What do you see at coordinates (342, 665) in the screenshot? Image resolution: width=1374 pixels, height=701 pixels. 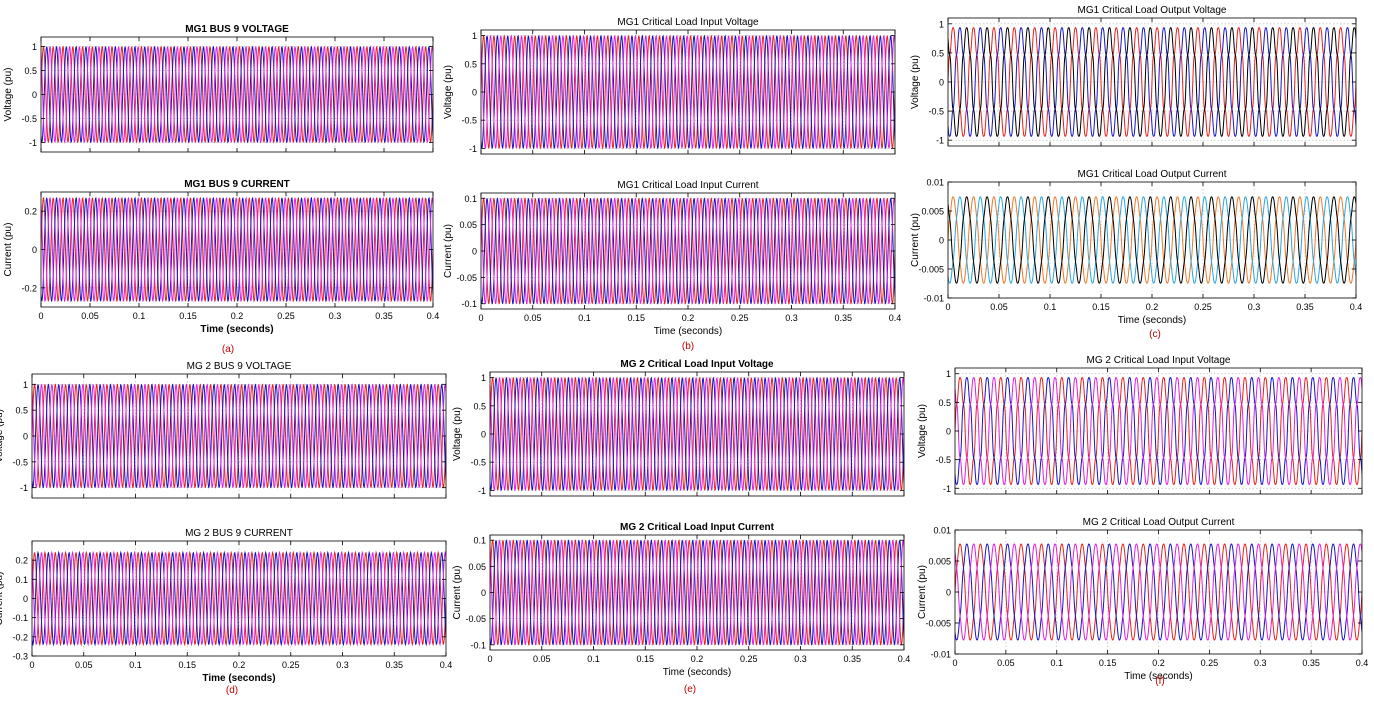 I see `x-tick-label: 0.3` at bounding box center [342, 665].